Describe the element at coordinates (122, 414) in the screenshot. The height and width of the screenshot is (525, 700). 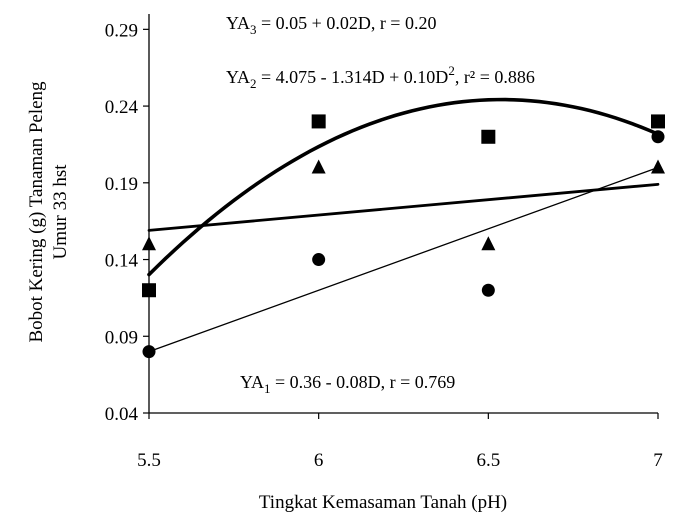
I see `y-tick-label: 0.04` at that location.